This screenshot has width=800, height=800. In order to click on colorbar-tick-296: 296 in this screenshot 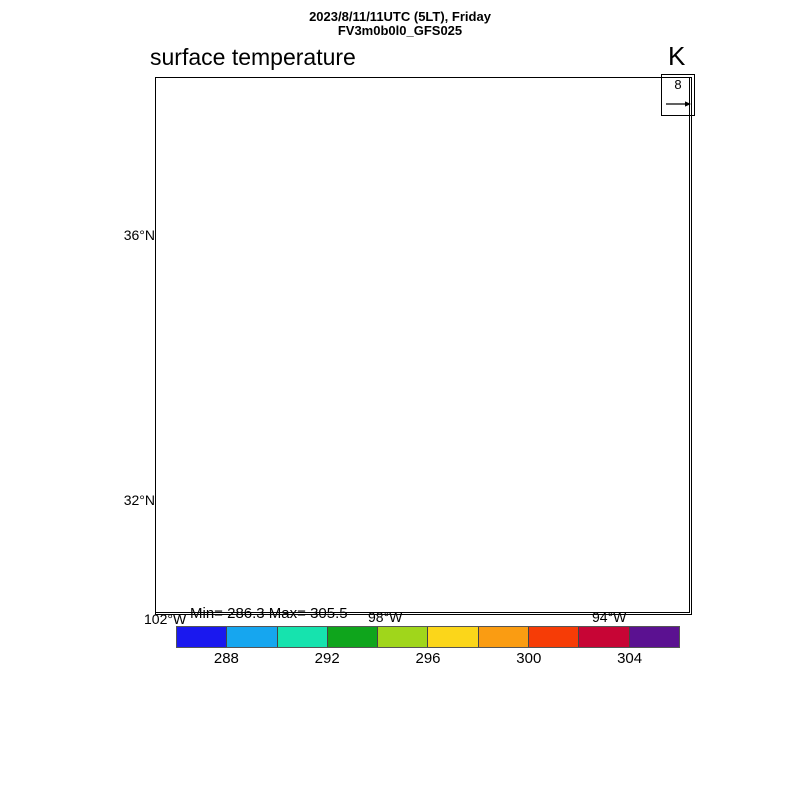, I will do `click(428, 658)`.